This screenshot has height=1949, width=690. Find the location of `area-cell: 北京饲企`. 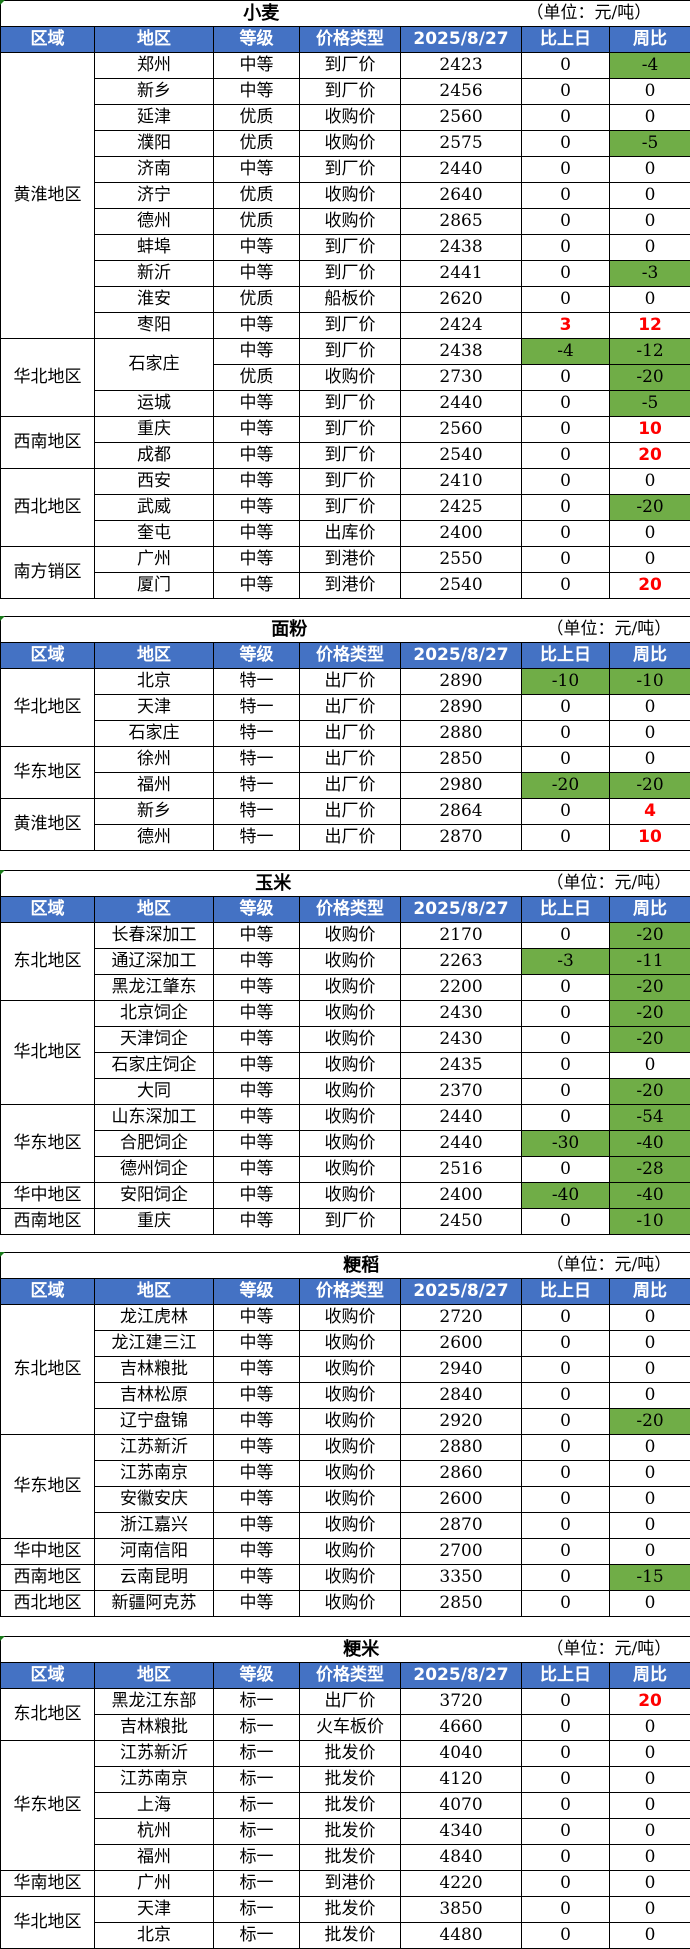

area-cell: 北京饲企 is located at coordinates (154, 1014).